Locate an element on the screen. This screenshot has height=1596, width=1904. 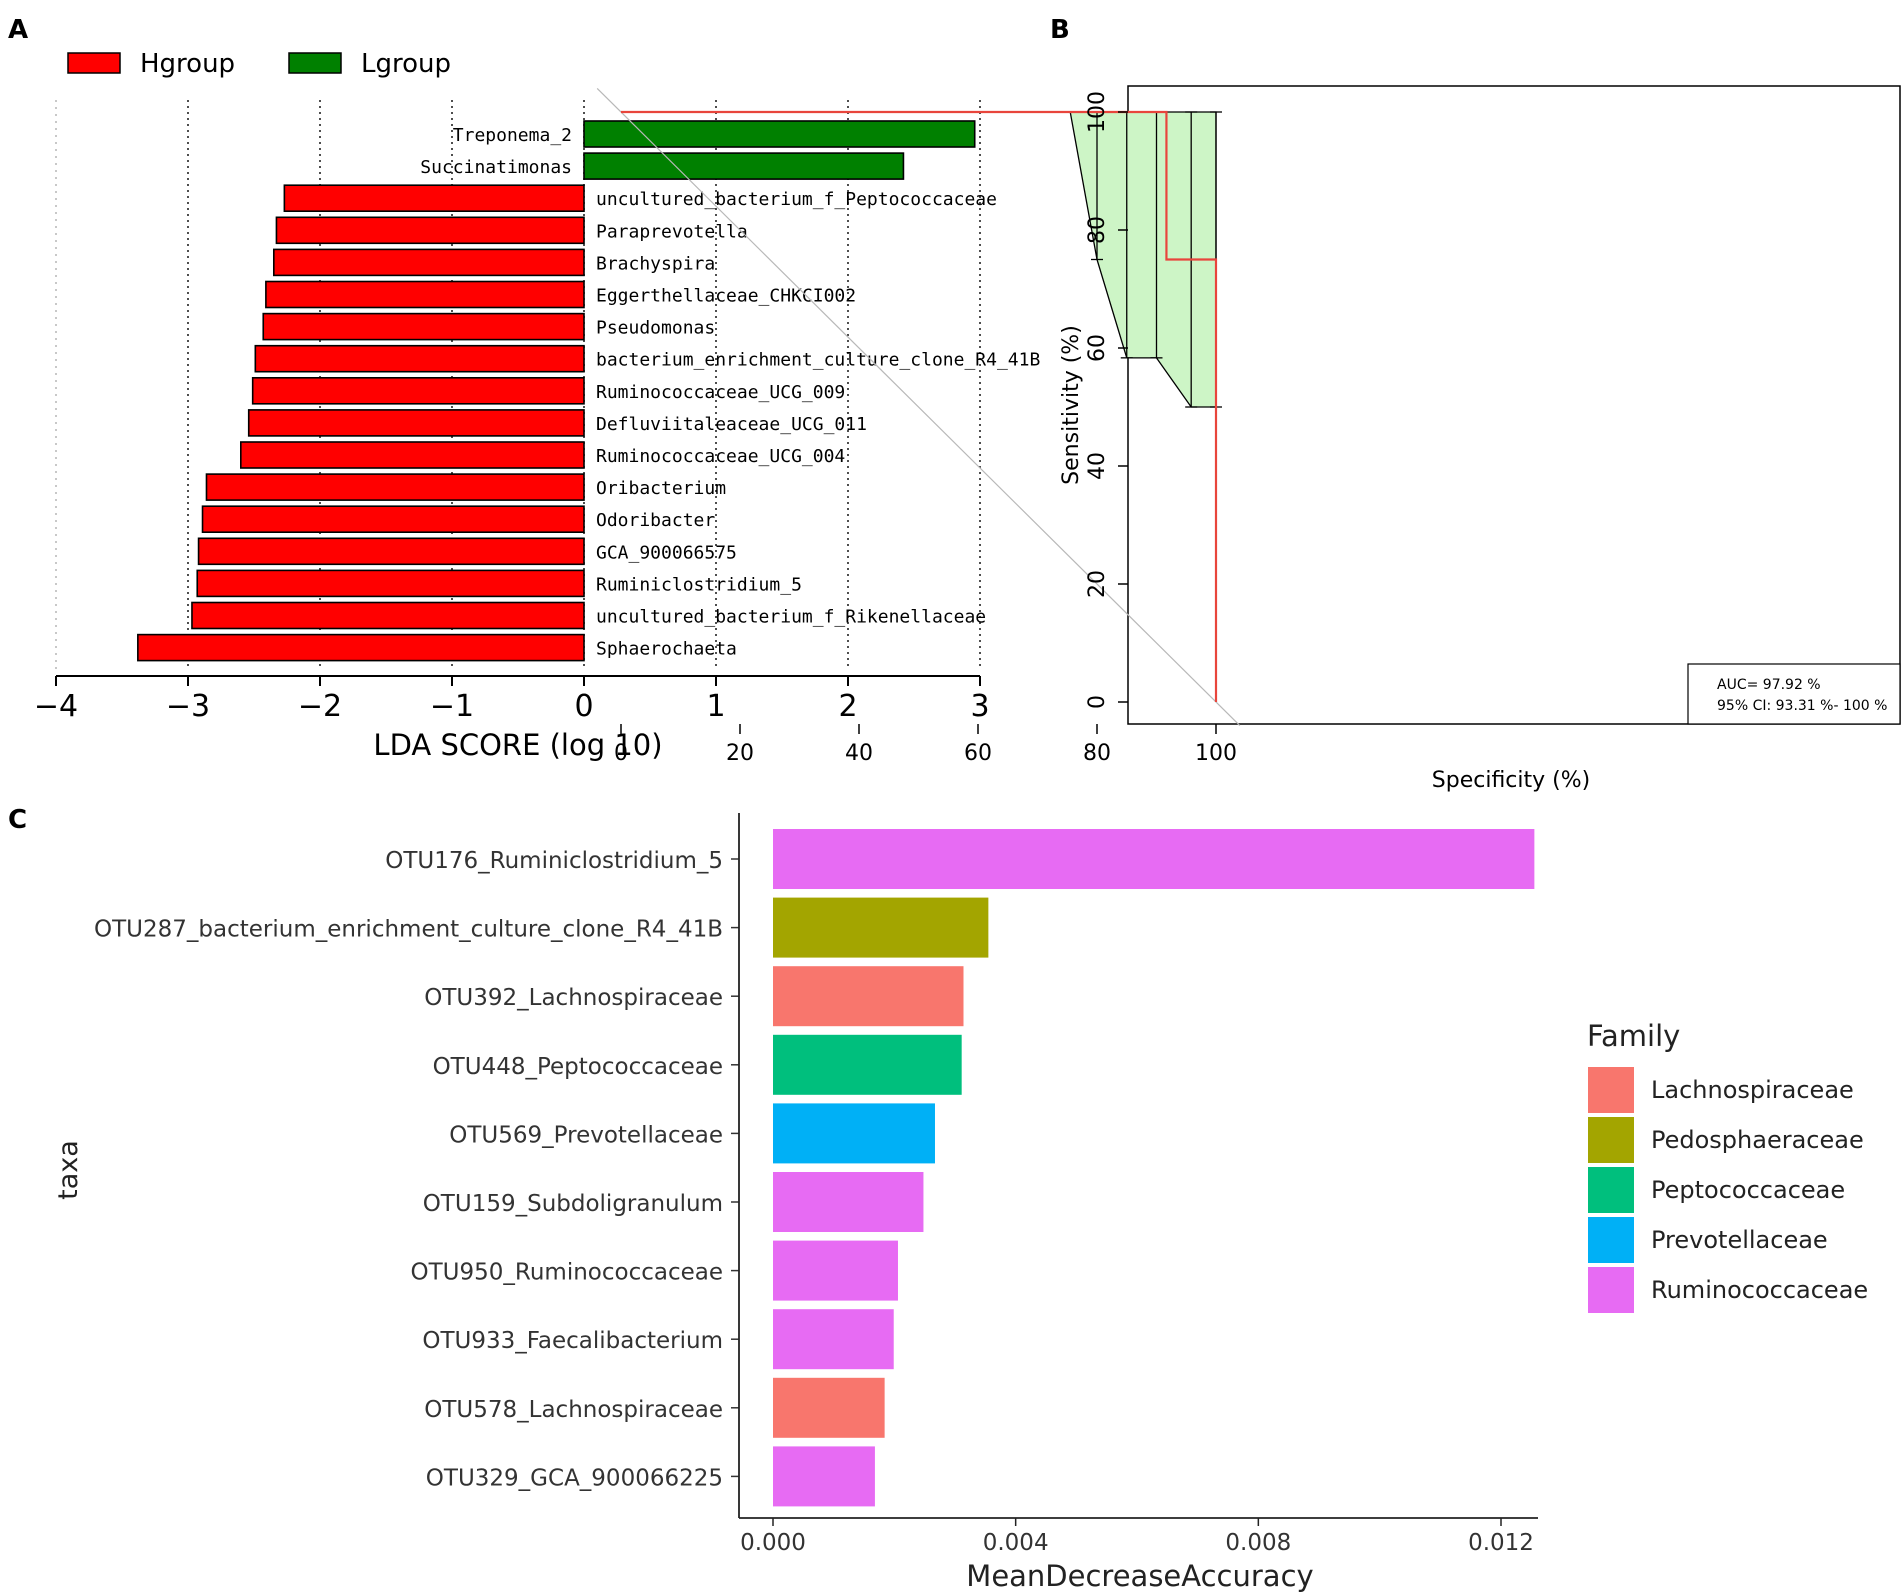
bar-otu933-faecalibacterium is located at coordinates (833, 1339).